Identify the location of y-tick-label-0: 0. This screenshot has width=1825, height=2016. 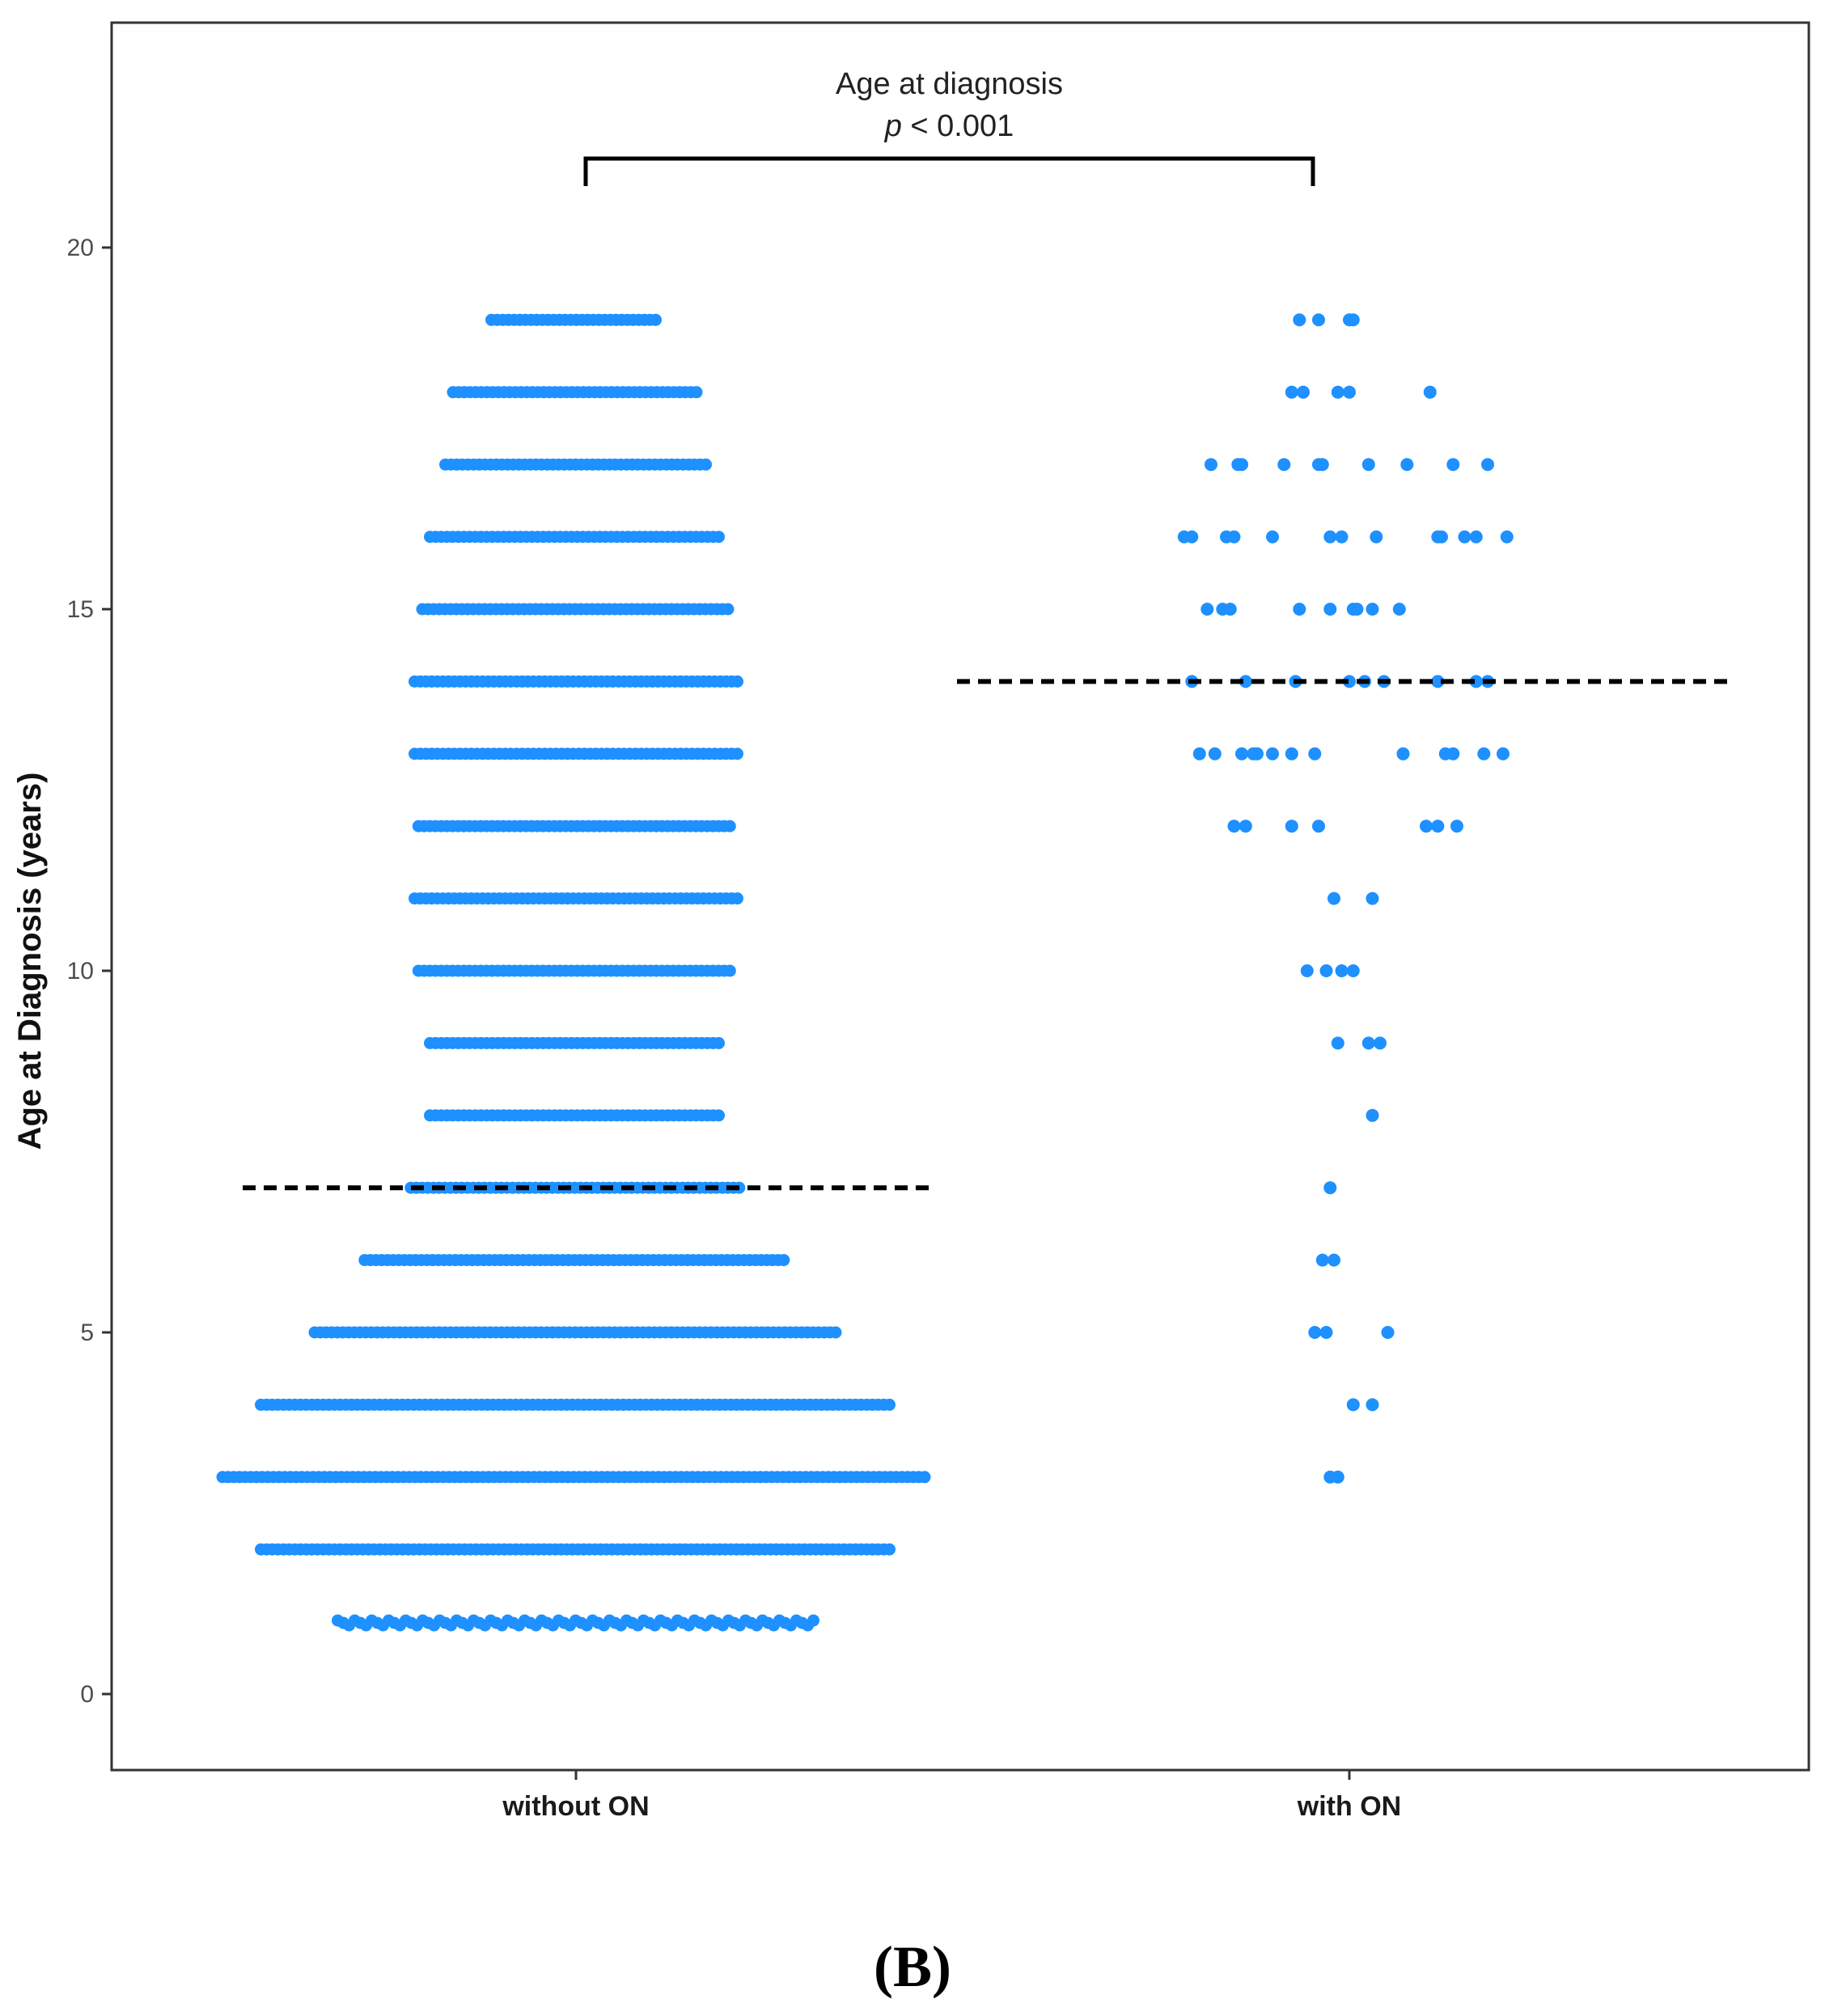
(87, 1694).